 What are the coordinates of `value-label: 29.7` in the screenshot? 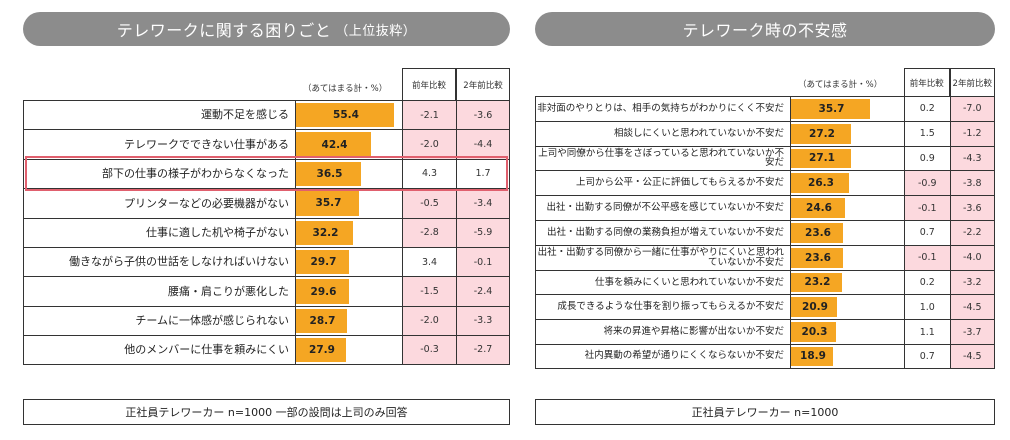 It's located at (323, 262).